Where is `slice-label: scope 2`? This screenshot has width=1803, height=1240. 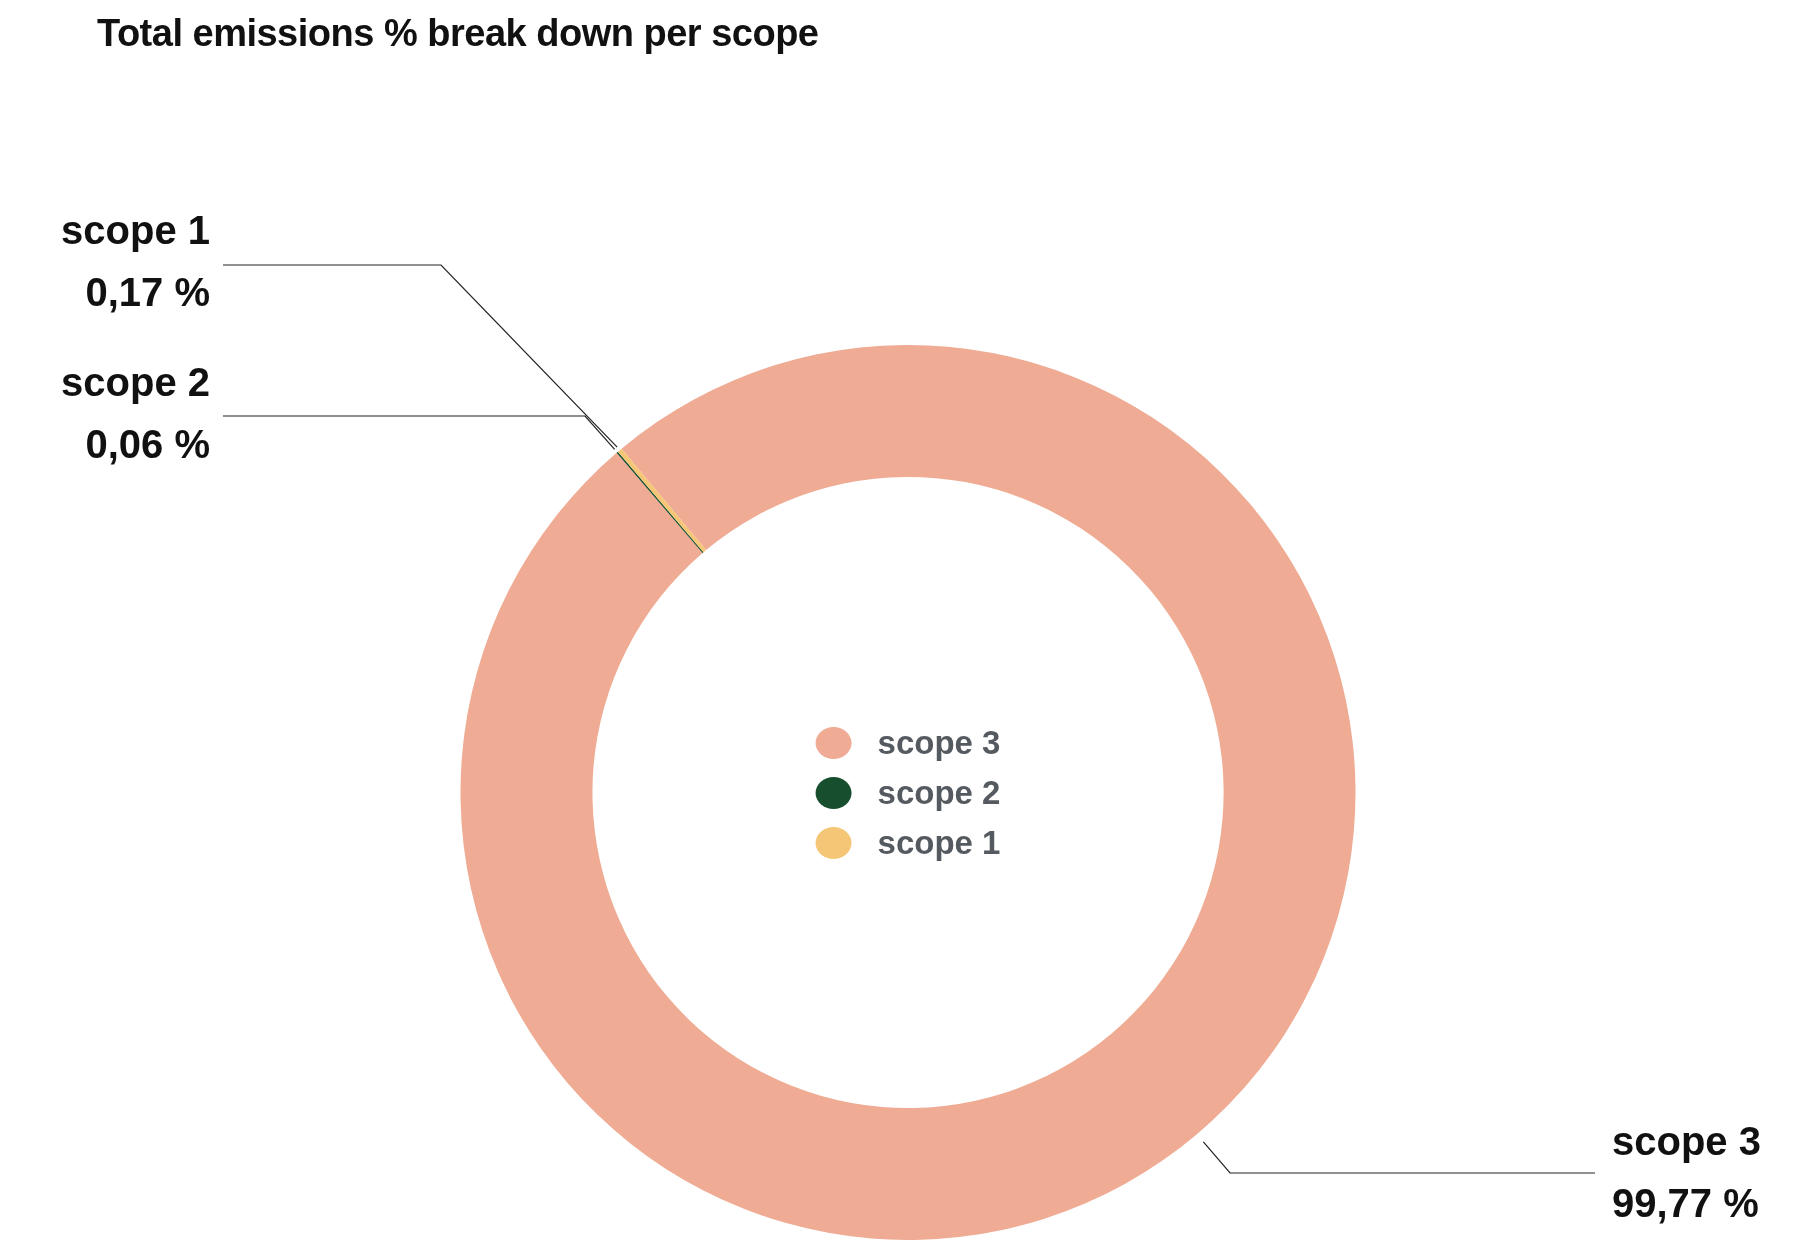 slice-label: scope 2 is located at coordinates (135, 382).